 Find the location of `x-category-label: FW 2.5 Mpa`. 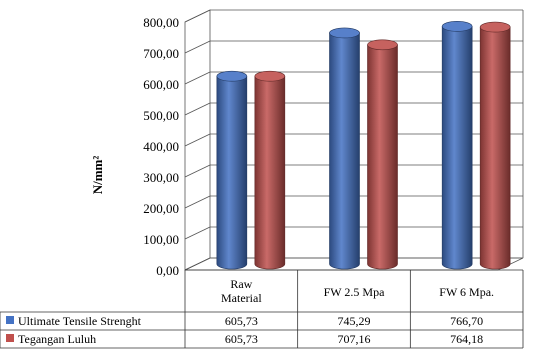

x-category-label: FW 2.5 Mpa is located at coordinates (354, 292).